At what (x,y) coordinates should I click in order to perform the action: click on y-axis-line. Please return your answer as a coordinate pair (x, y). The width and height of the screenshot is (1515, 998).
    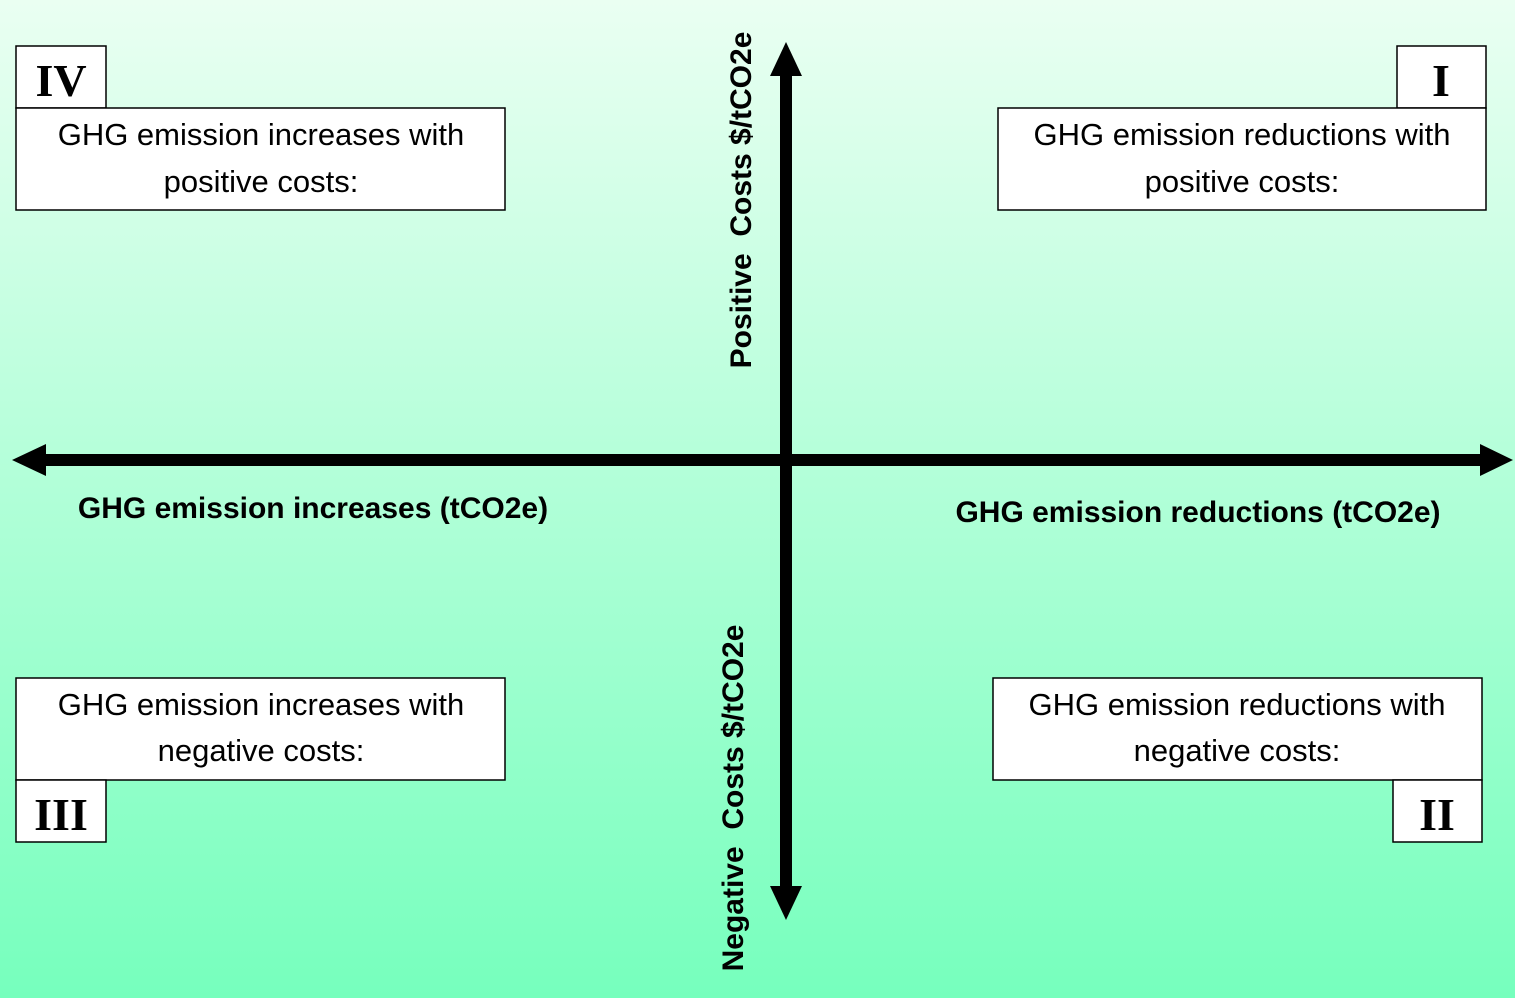
    Looking at the image, I should click on (786, 481).